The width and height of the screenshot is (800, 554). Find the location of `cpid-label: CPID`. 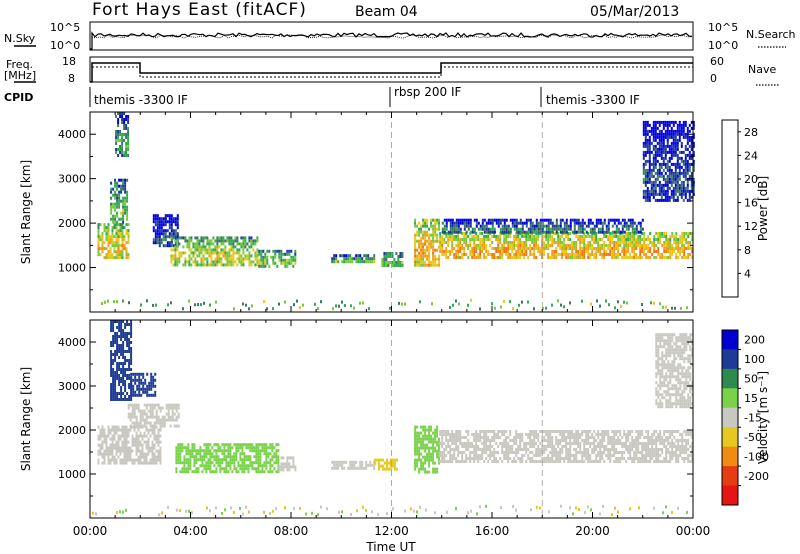

cpid-label: CPID is located at coordinates (18, 97).